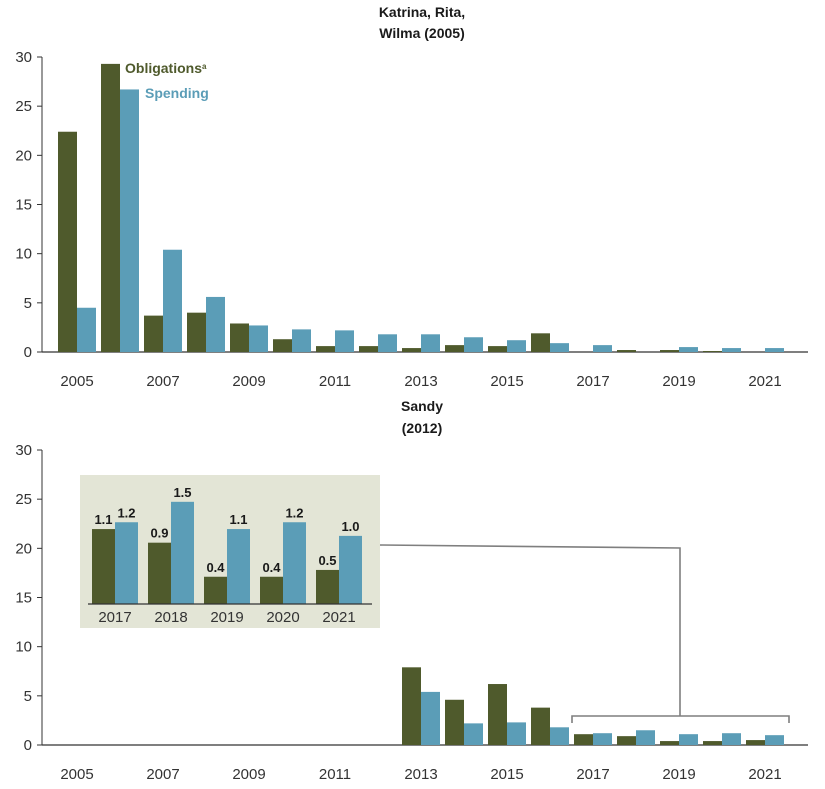  I want to click on inset-value-obligations: 0.5, so click(327, 560).